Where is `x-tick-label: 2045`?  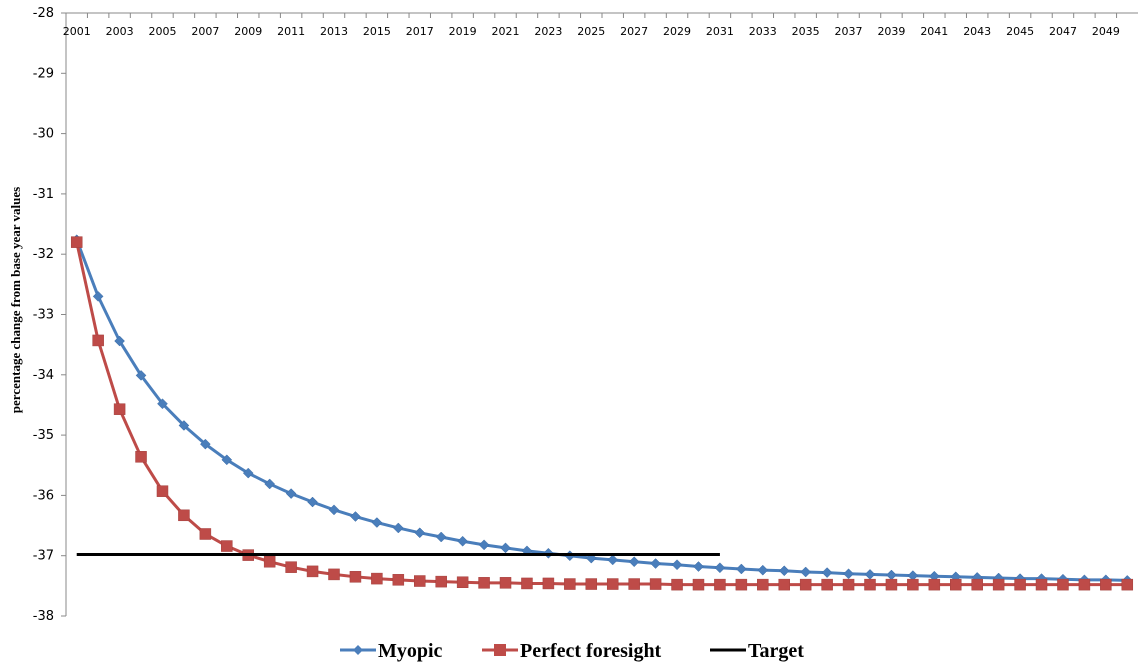 x-tick-label: 2045 is located at coordinates (1020, 31).